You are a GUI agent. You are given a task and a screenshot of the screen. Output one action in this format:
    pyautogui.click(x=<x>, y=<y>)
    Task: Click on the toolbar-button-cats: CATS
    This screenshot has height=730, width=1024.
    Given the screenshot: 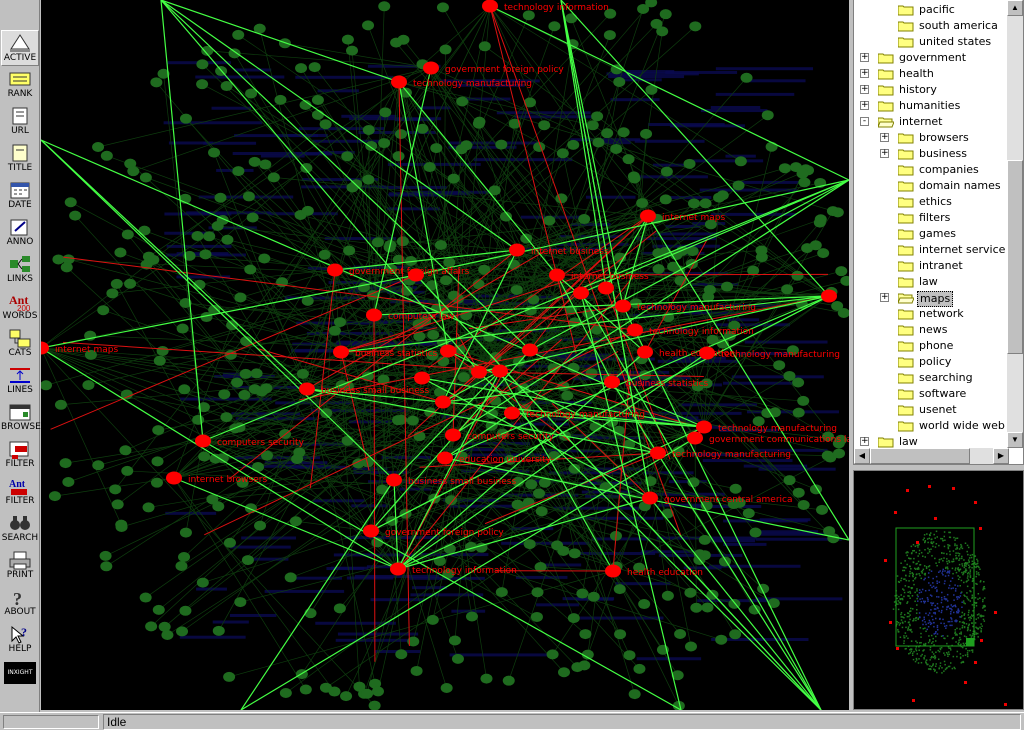 What is the action you would take?
    pyautogui.click(x=20, y=344)
    